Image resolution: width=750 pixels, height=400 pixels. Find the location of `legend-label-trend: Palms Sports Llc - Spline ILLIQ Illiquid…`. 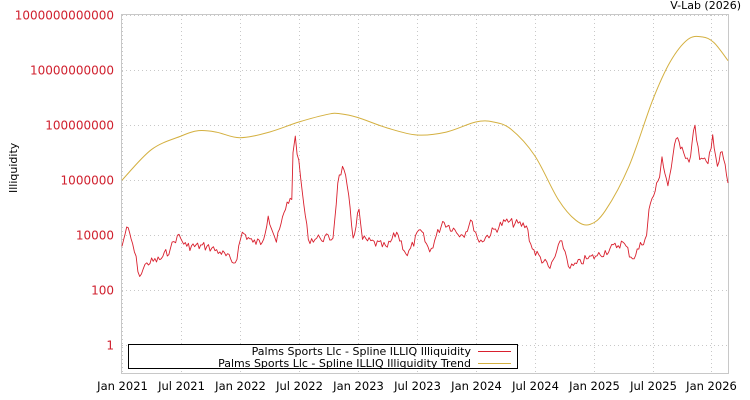

legend-label-trend: Palms Sports Llc - Spline ILLIQ Illiquid… is located at coordinates (344, 363).